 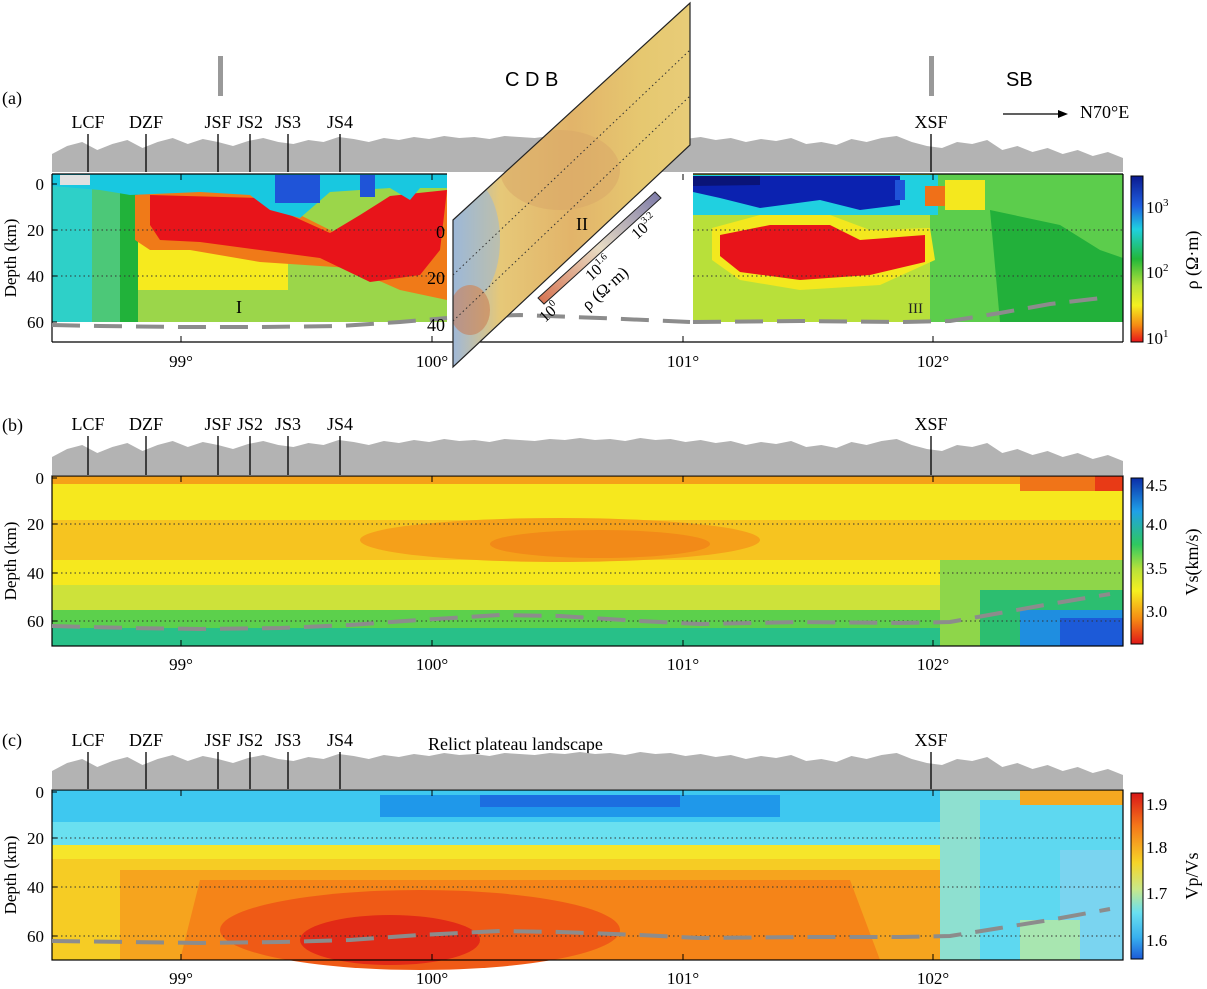 I want to click on fault-labels-a: LCF DZF JSF JS2 JS3 JS4 XSF, so click(x=509, y=142).